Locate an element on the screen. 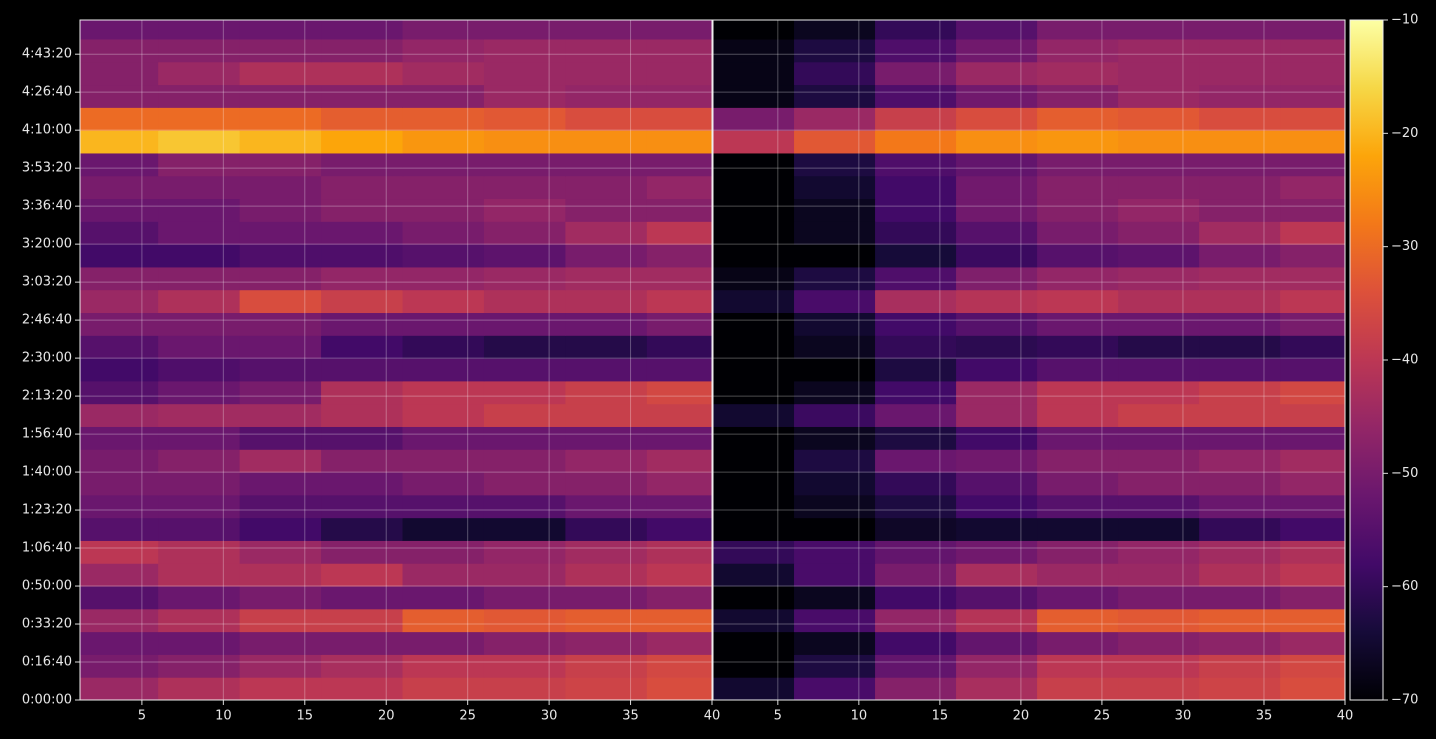  x-tick-label: 15 is located at coordinates (305, 716).